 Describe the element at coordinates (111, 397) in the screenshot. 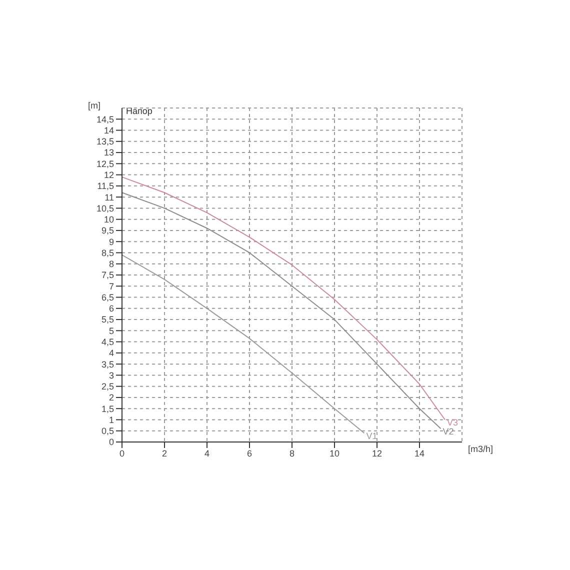

I see `y-tick-label: 2` at that location.